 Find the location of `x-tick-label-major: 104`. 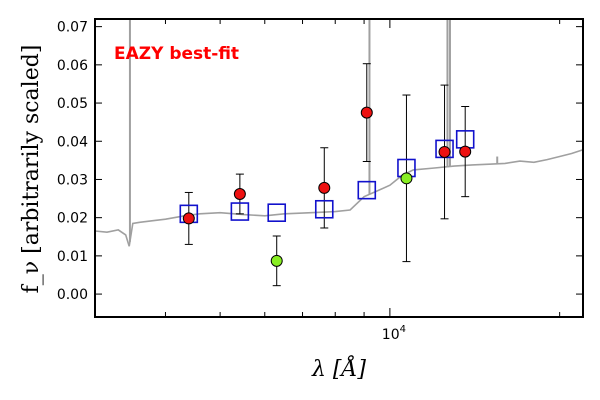

x-tick-label-major: 104 is located at coordinates (394, 333).